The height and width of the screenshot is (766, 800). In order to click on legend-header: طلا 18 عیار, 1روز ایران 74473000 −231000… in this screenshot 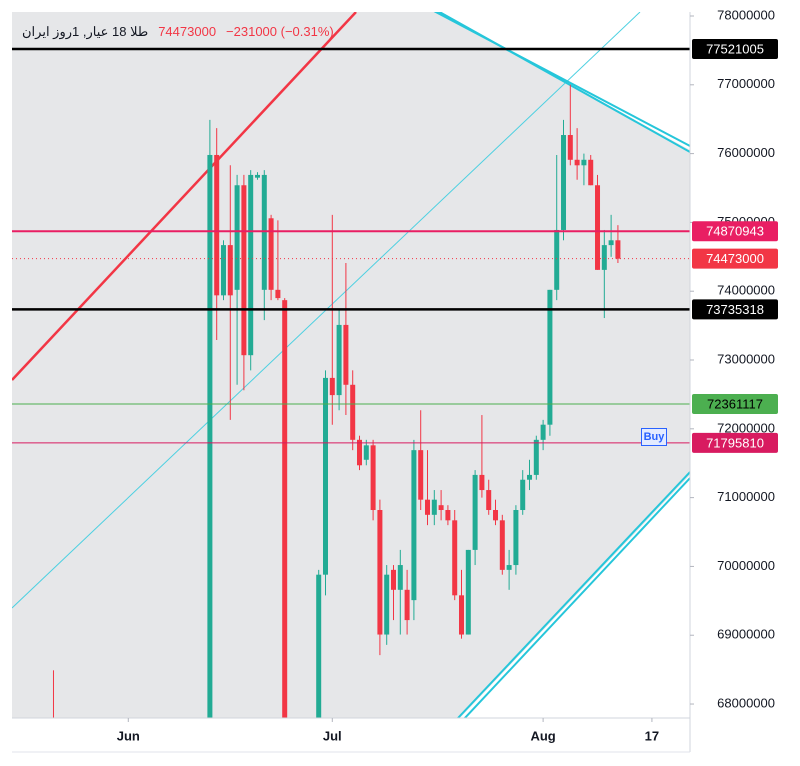, I will do `click(178, 32)`.